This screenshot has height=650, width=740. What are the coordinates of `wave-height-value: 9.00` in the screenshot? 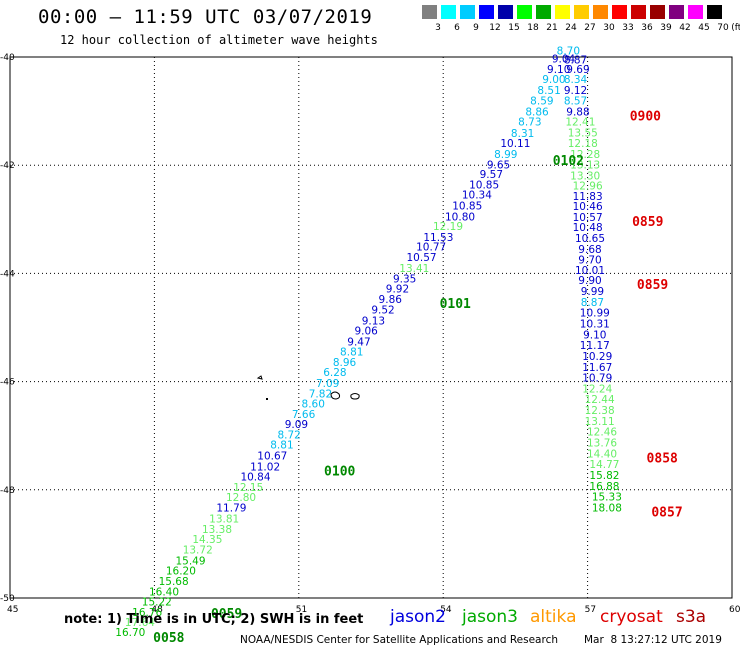 It's located at (553, 80).